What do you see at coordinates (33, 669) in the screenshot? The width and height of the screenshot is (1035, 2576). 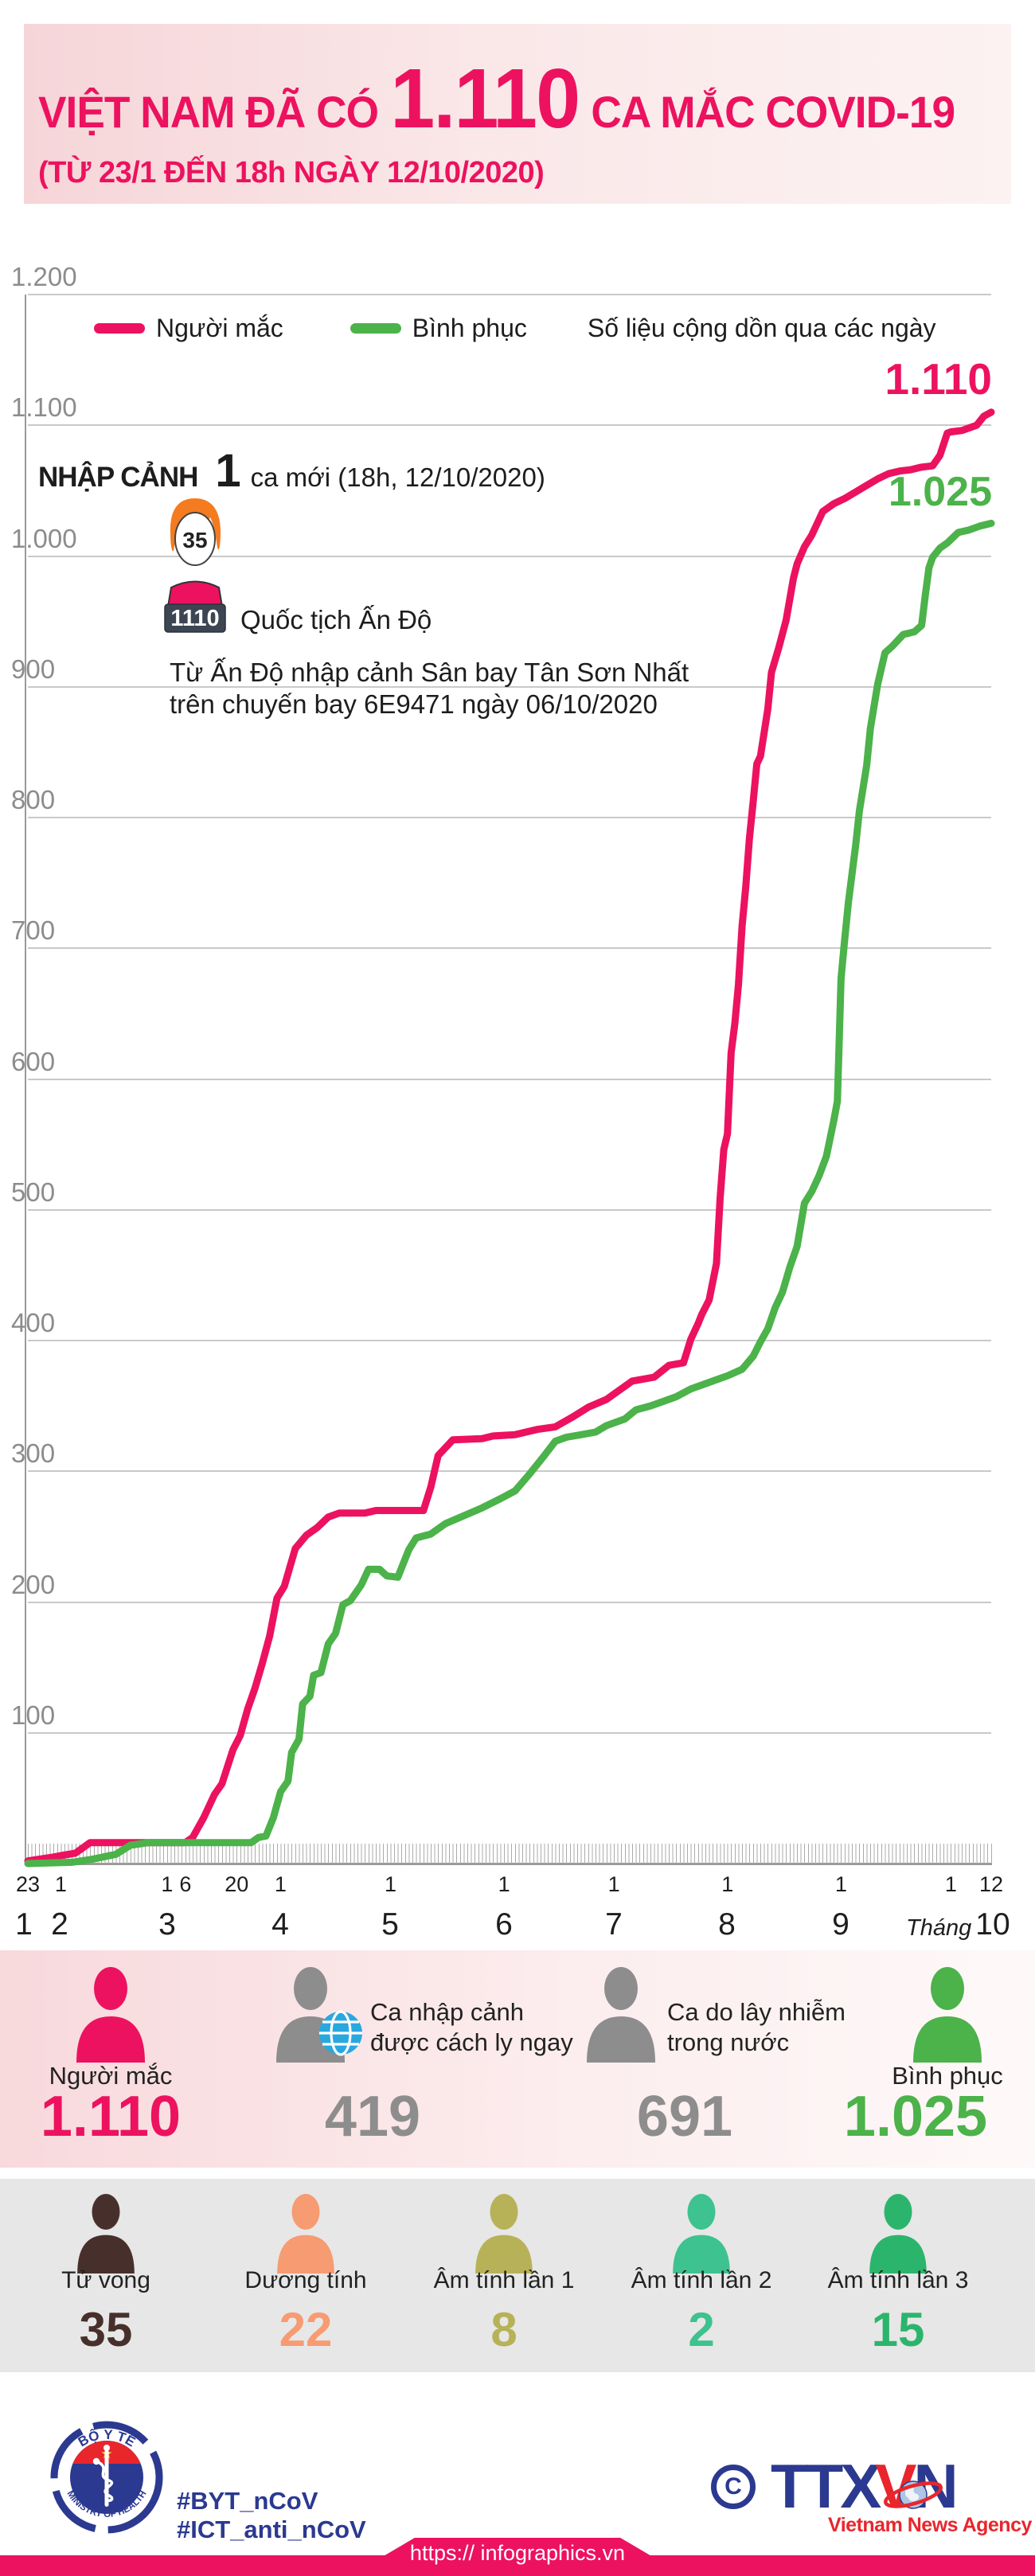 I see `y-axis-tick-label: 900` at bounding box center [33, 669].